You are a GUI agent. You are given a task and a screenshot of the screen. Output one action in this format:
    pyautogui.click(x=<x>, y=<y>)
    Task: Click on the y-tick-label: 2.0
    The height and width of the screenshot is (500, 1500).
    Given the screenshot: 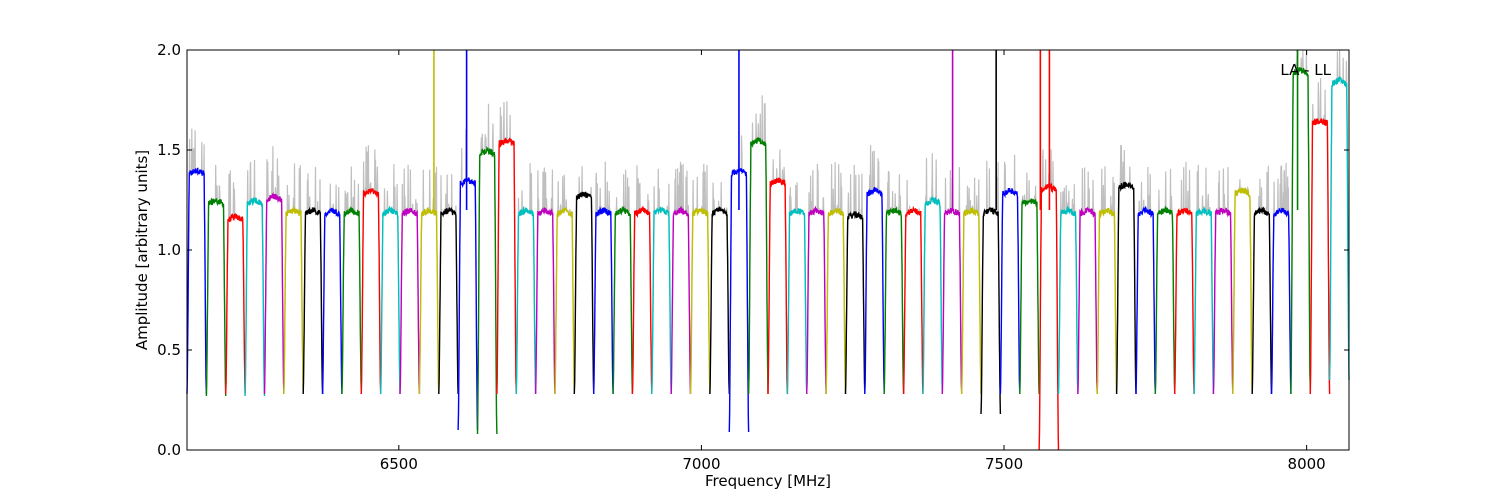 What is the action you would take?
    pyautogui.click(x=169, y=50)
    